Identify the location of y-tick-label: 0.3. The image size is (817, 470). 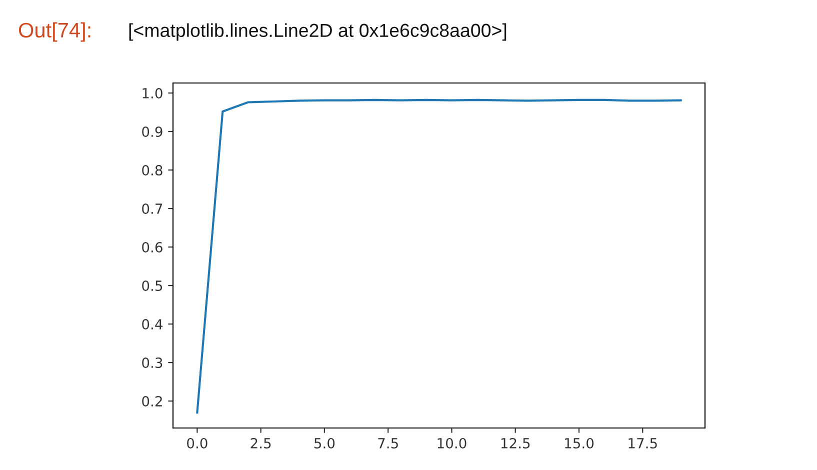
(152, 363).